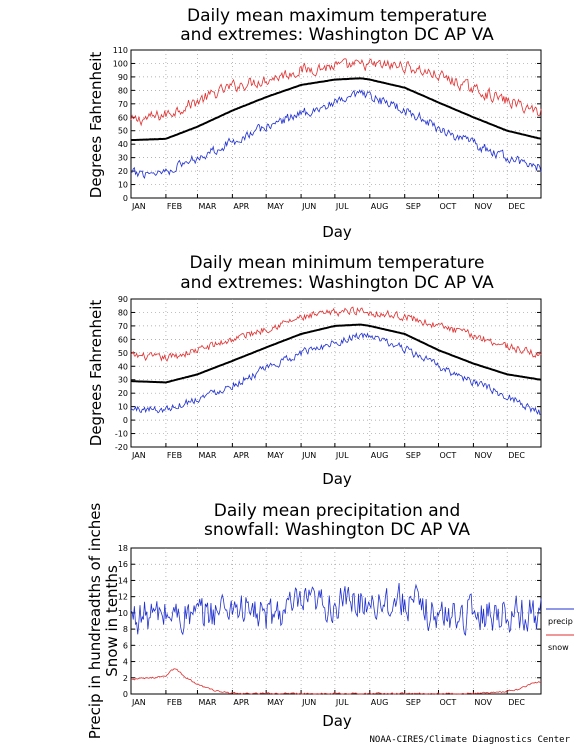  What do you see at coordinates (125, 629) in the screenshot?
I see `y-tick-label: 8` at bounding box center [125, 629].